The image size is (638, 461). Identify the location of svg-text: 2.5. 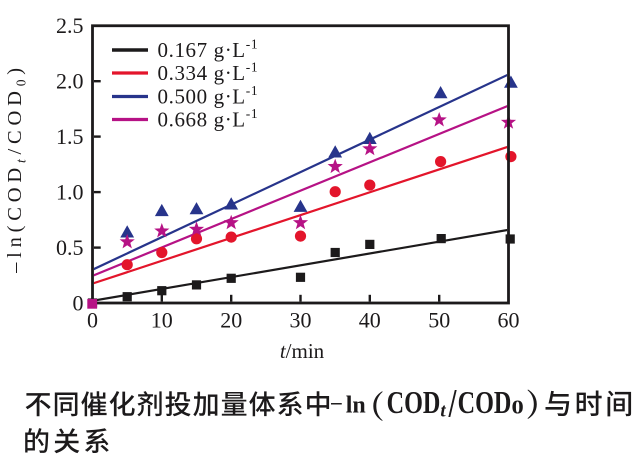
(70, 25).